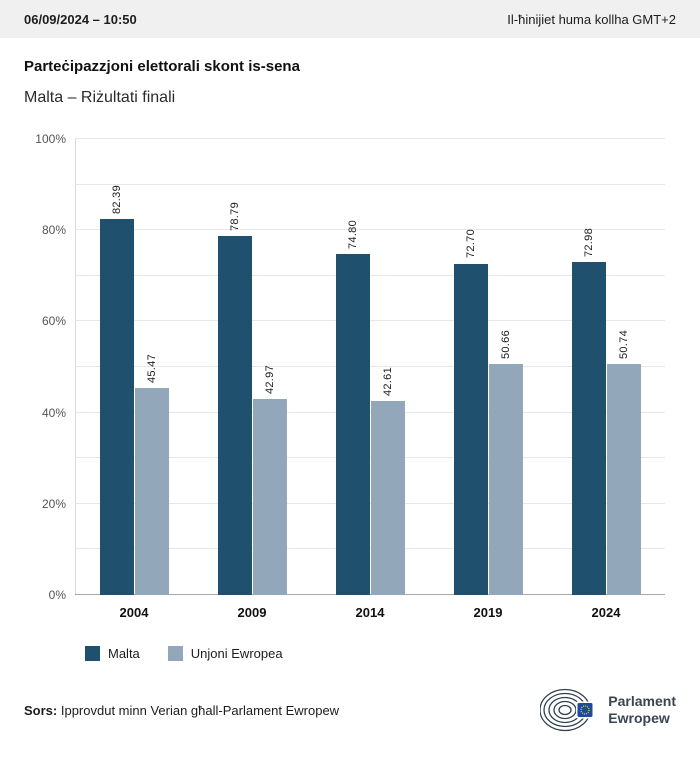 The height and width of the screenshot is (760, 700). What do you see at coordinates (162, 66) in the screenshot?
I see `page-title: Parteċipazzjoni elettorali skont is-sena` at bounding box center [162, 66].